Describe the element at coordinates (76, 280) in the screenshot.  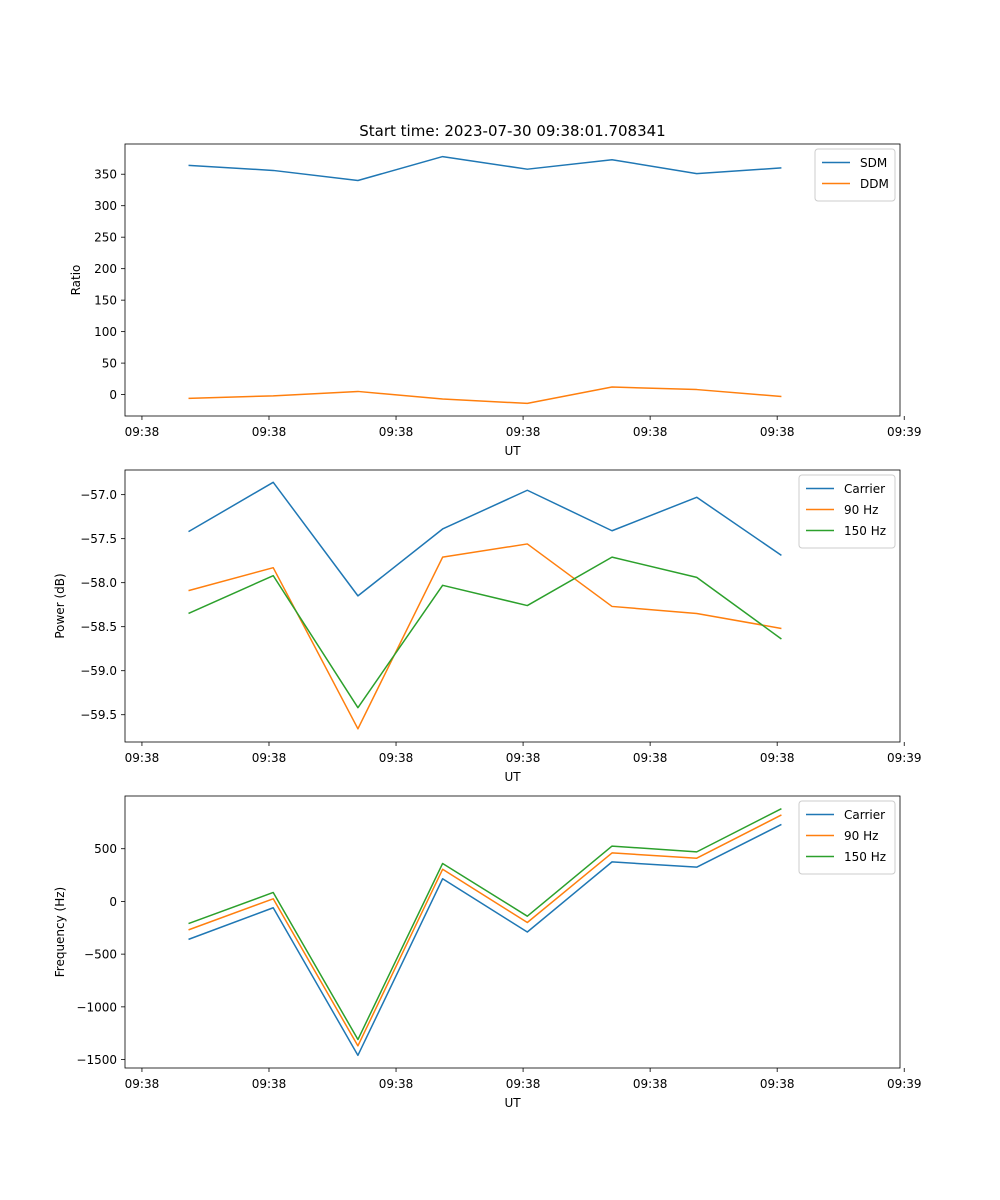
I see `y-axis-label: Ratio` at that location.